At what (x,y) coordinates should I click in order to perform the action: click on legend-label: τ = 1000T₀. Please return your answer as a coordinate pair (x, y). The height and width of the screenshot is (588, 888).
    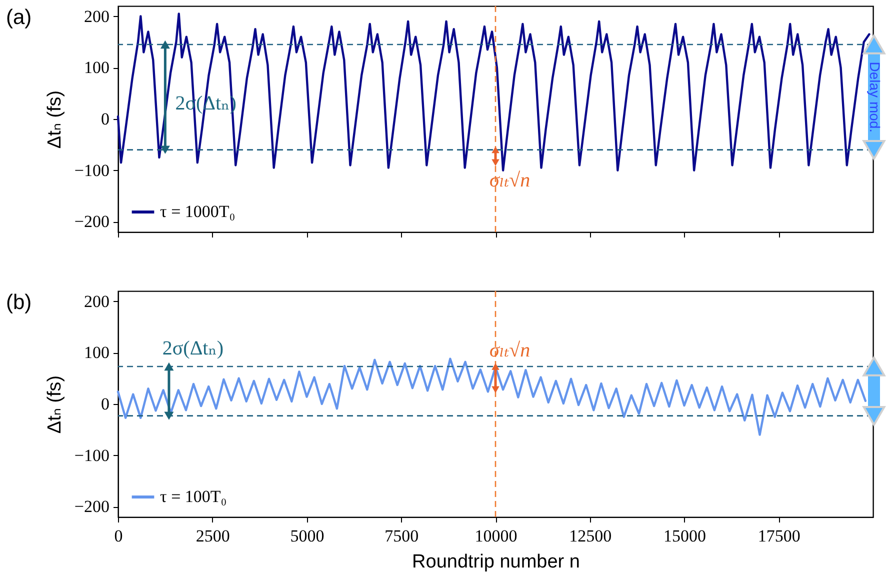
    Looking at the image, I should click on (198, 211).